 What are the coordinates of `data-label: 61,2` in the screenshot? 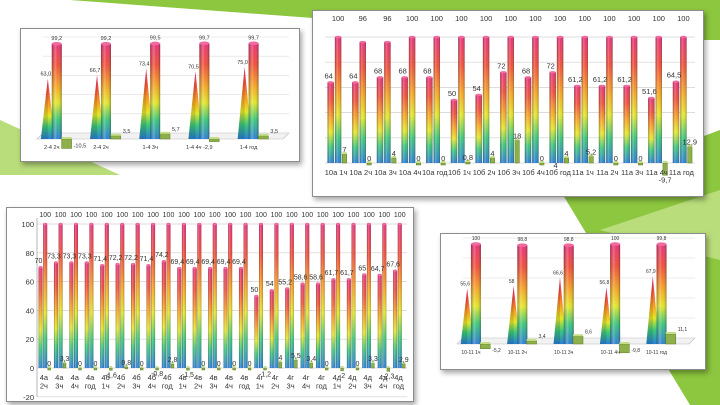 It's located at (575, 79).